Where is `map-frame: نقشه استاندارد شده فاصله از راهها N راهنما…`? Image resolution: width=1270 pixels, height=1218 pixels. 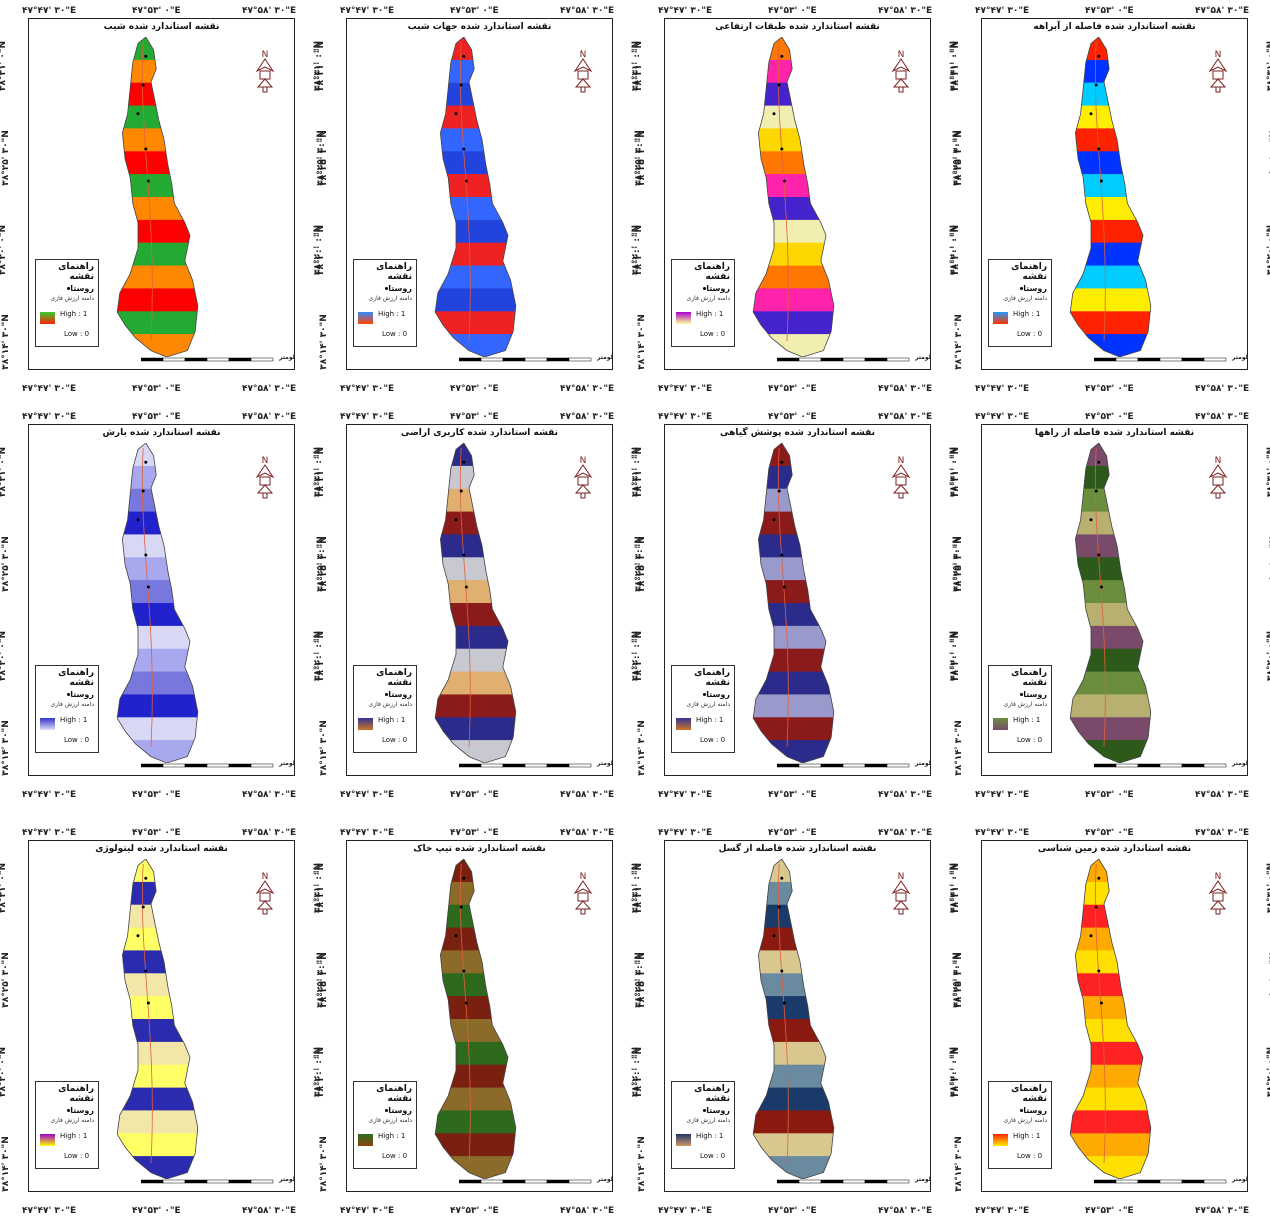 map-frame: نقشه استاندارد شده فاصله از راهها N راهنما… is located at coordinates (1114, 600).